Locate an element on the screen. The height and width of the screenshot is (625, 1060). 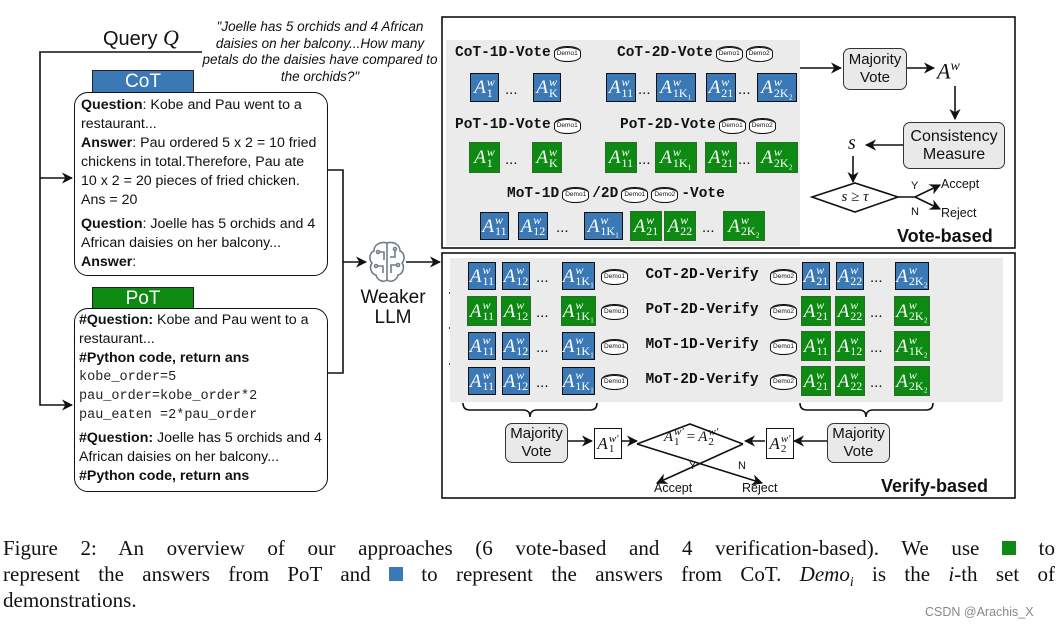
demo-cylinder-icon: Demo2 is located at coordinates (759, 53).